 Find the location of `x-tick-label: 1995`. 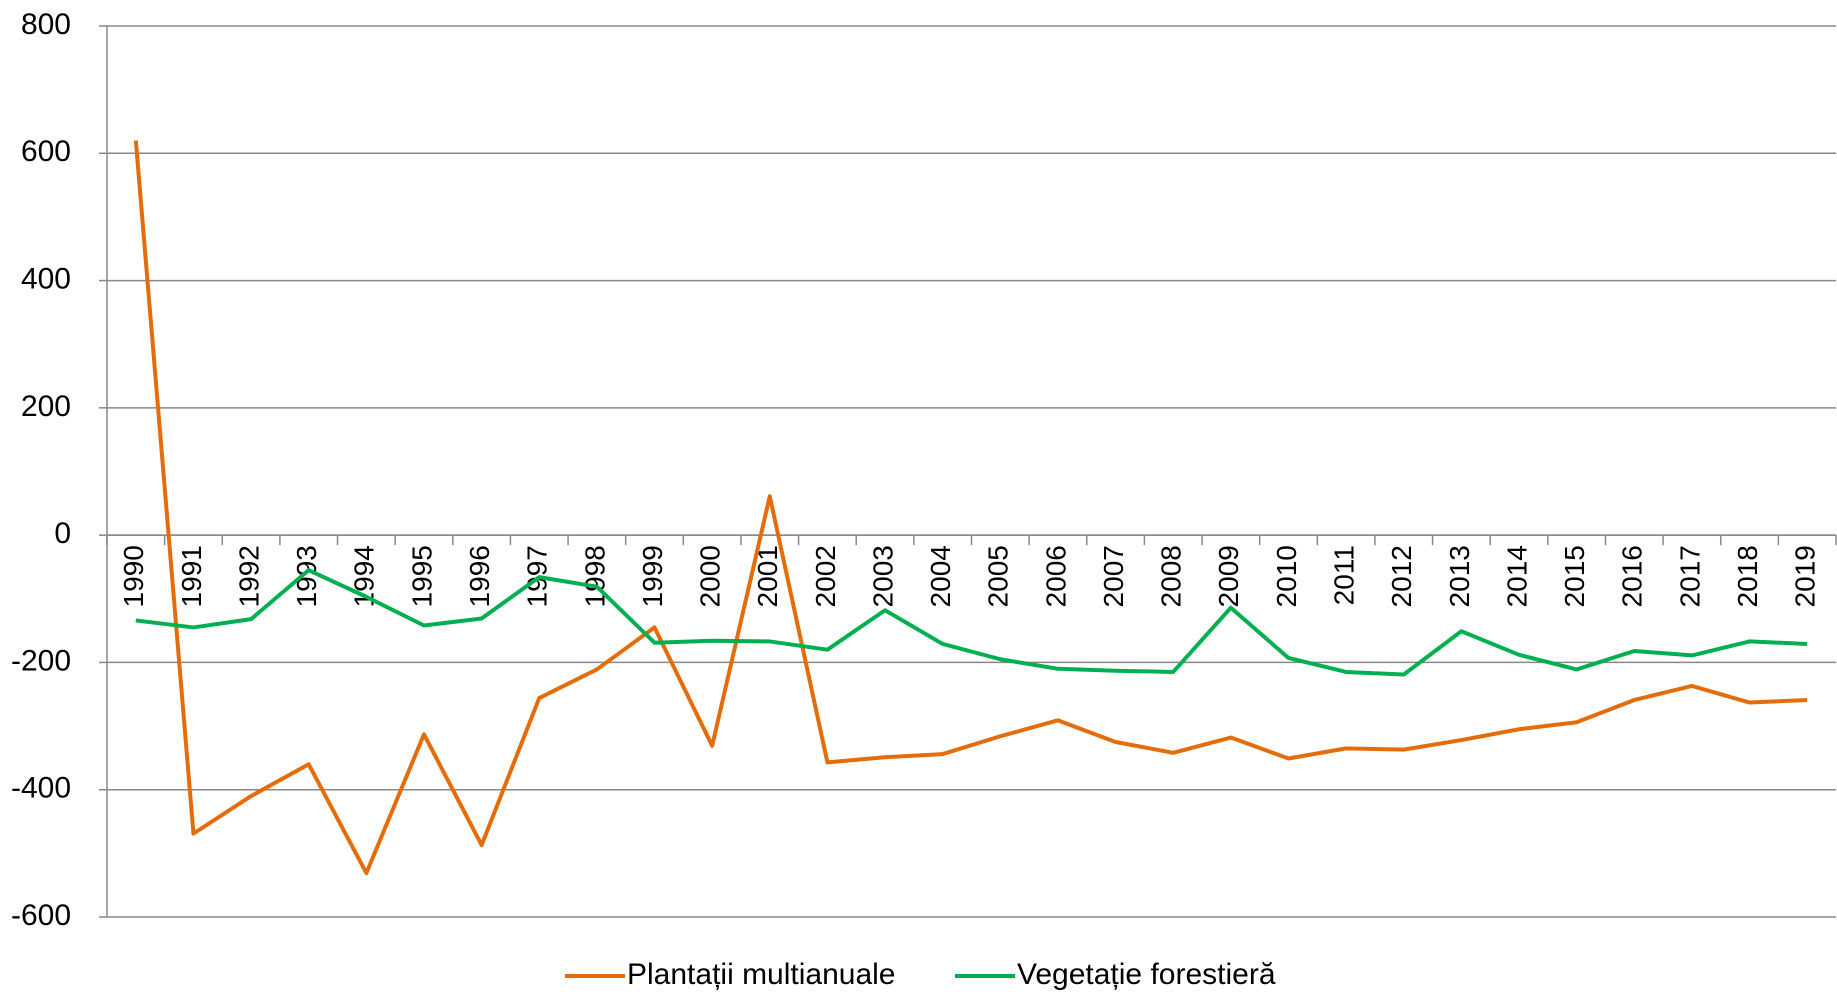

x-tick-label: 1995 is located at coordinates (421, 576).